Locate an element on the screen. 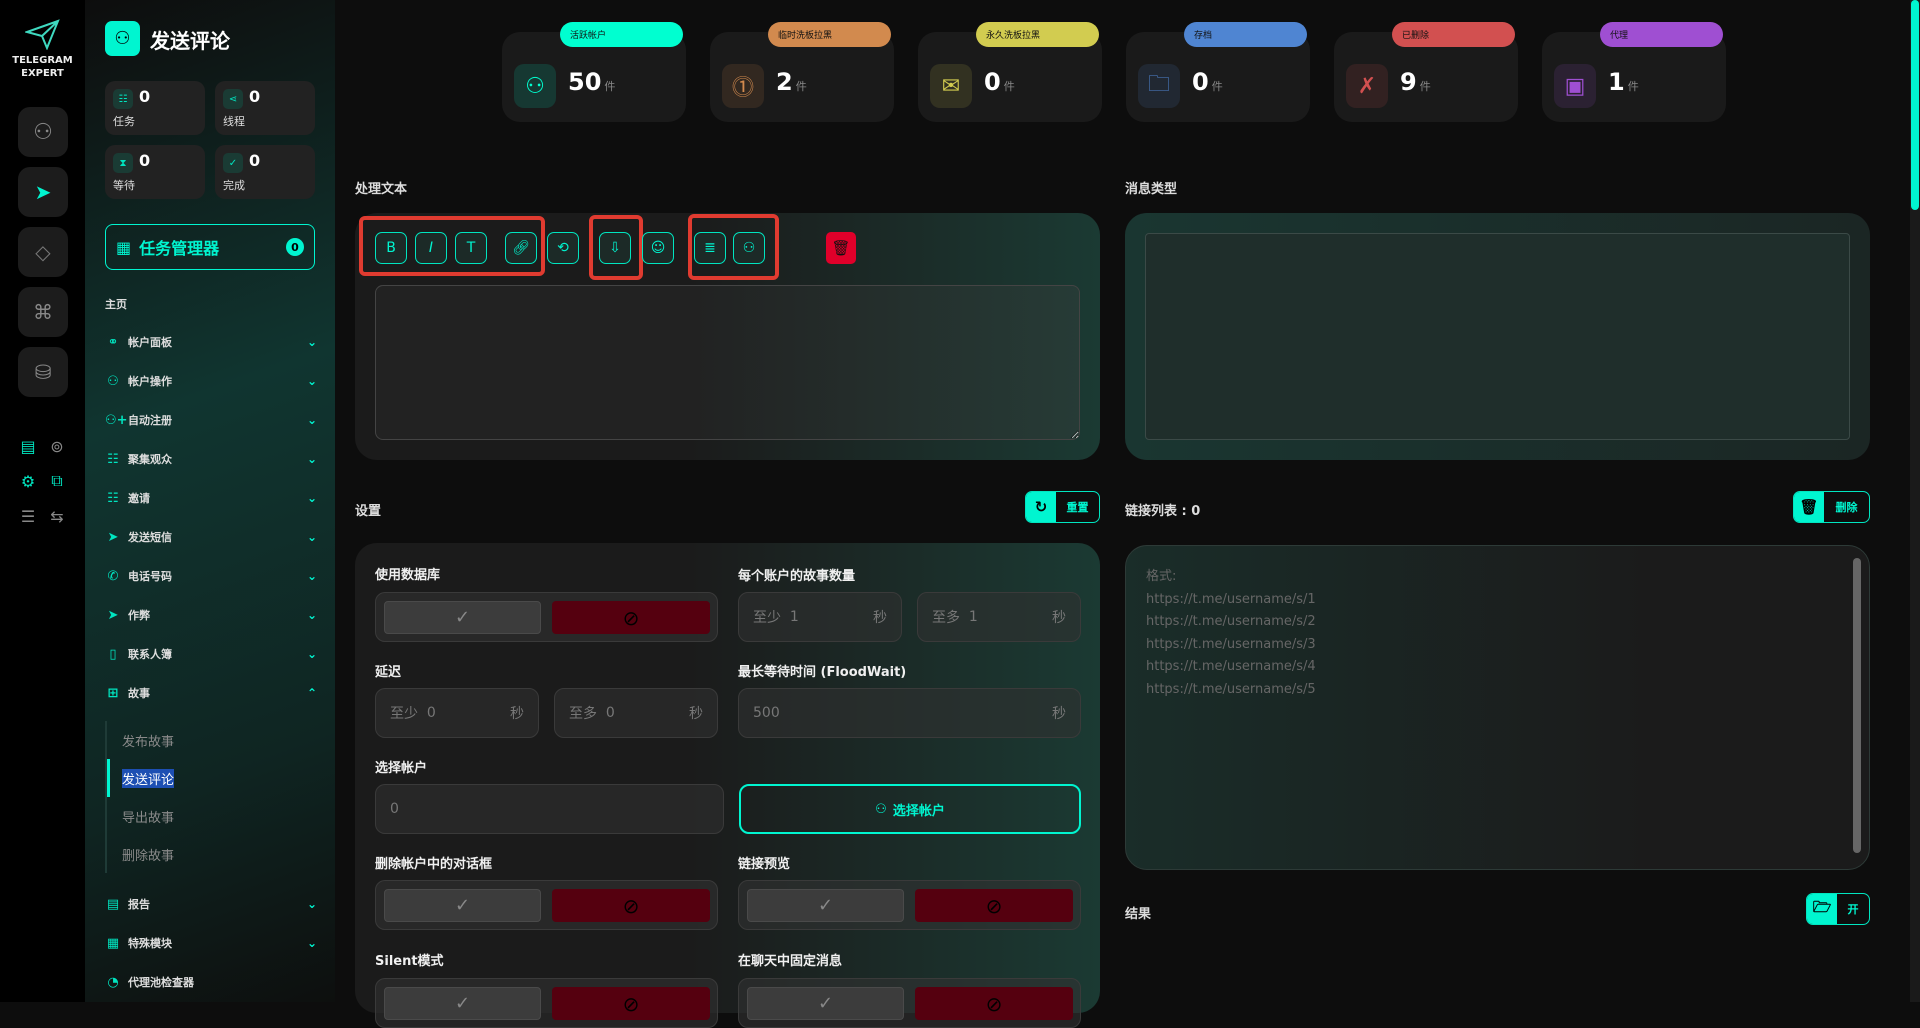  file-download-button: ⇩ is located at coordinates (615, 248).